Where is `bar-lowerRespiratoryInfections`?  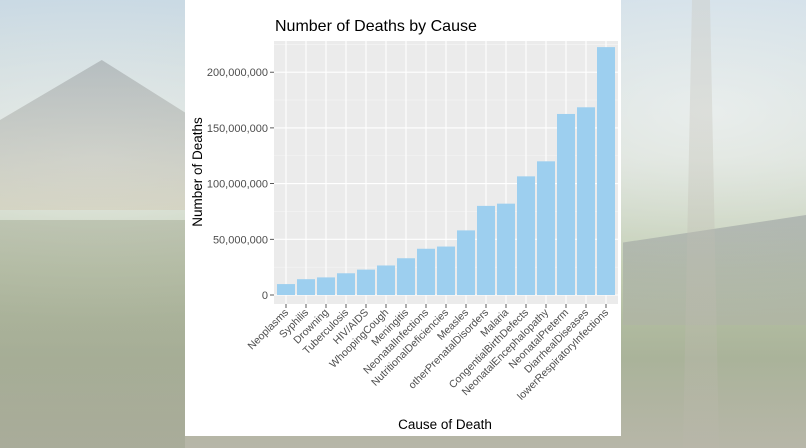
bar-lowerRespiratoryInfections is located at coordinates (606, 171).